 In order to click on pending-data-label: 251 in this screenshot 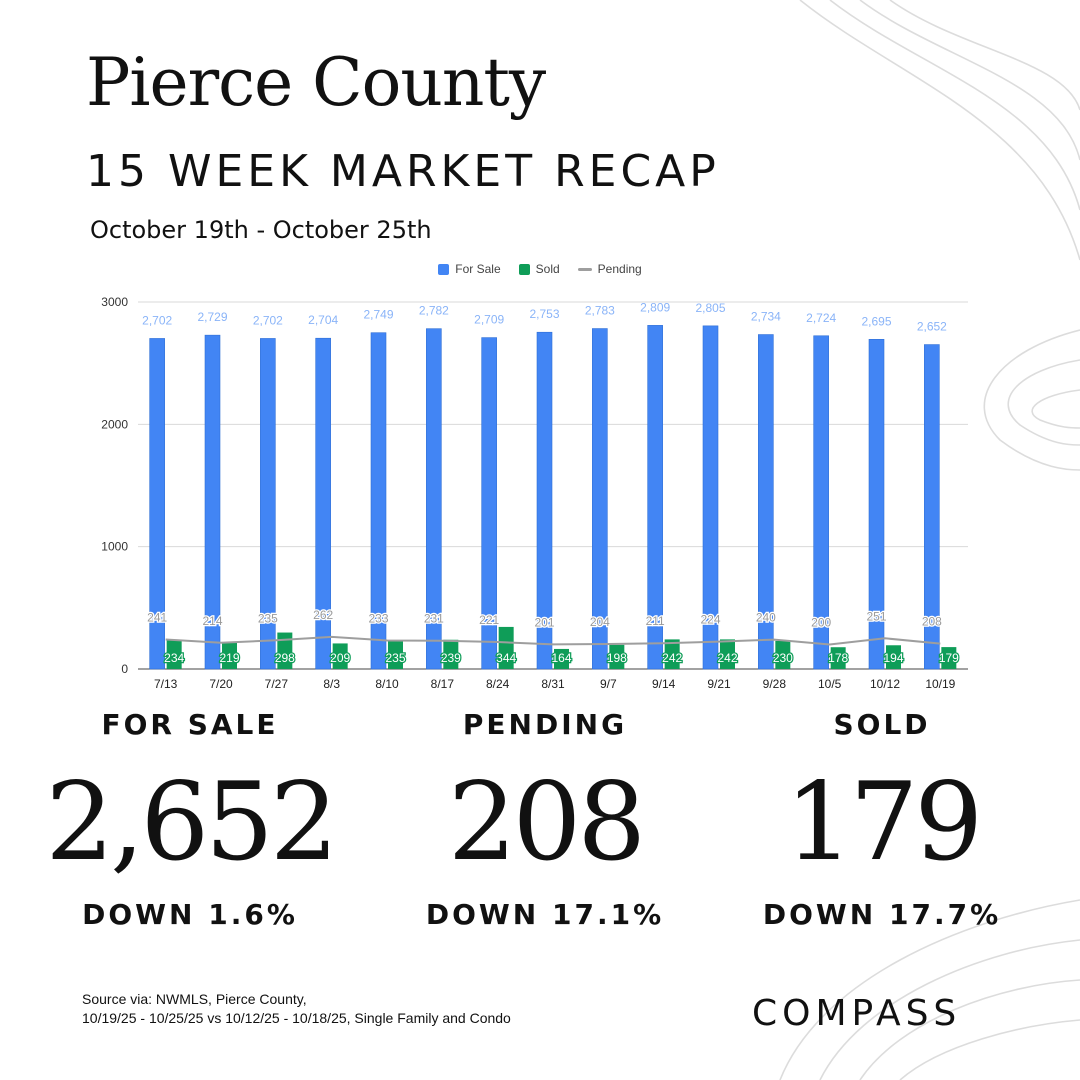, I will do `click(876, 616)`.